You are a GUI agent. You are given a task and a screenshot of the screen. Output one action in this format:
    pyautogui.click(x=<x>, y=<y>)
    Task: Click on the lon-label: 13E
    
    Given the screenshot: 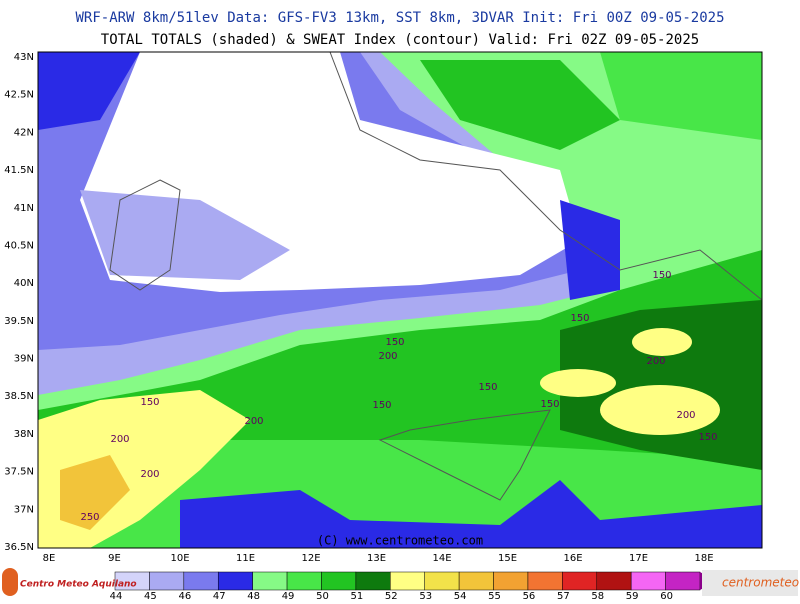 What is the action you would take?
    pyautogui.click(x=376, y=558)
    